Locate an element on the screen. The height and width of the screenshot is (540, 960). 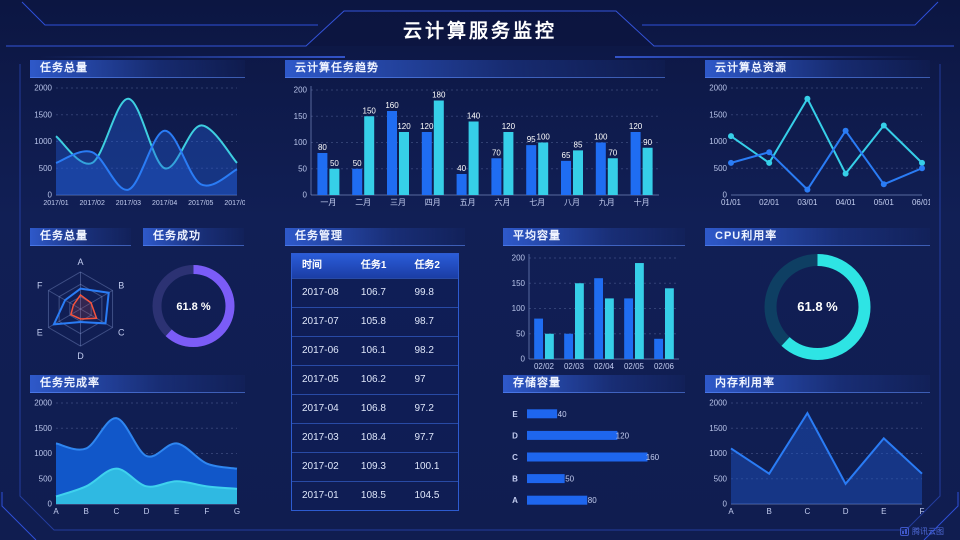
svg-text: 06/01 is located at coordinates (921, 202).